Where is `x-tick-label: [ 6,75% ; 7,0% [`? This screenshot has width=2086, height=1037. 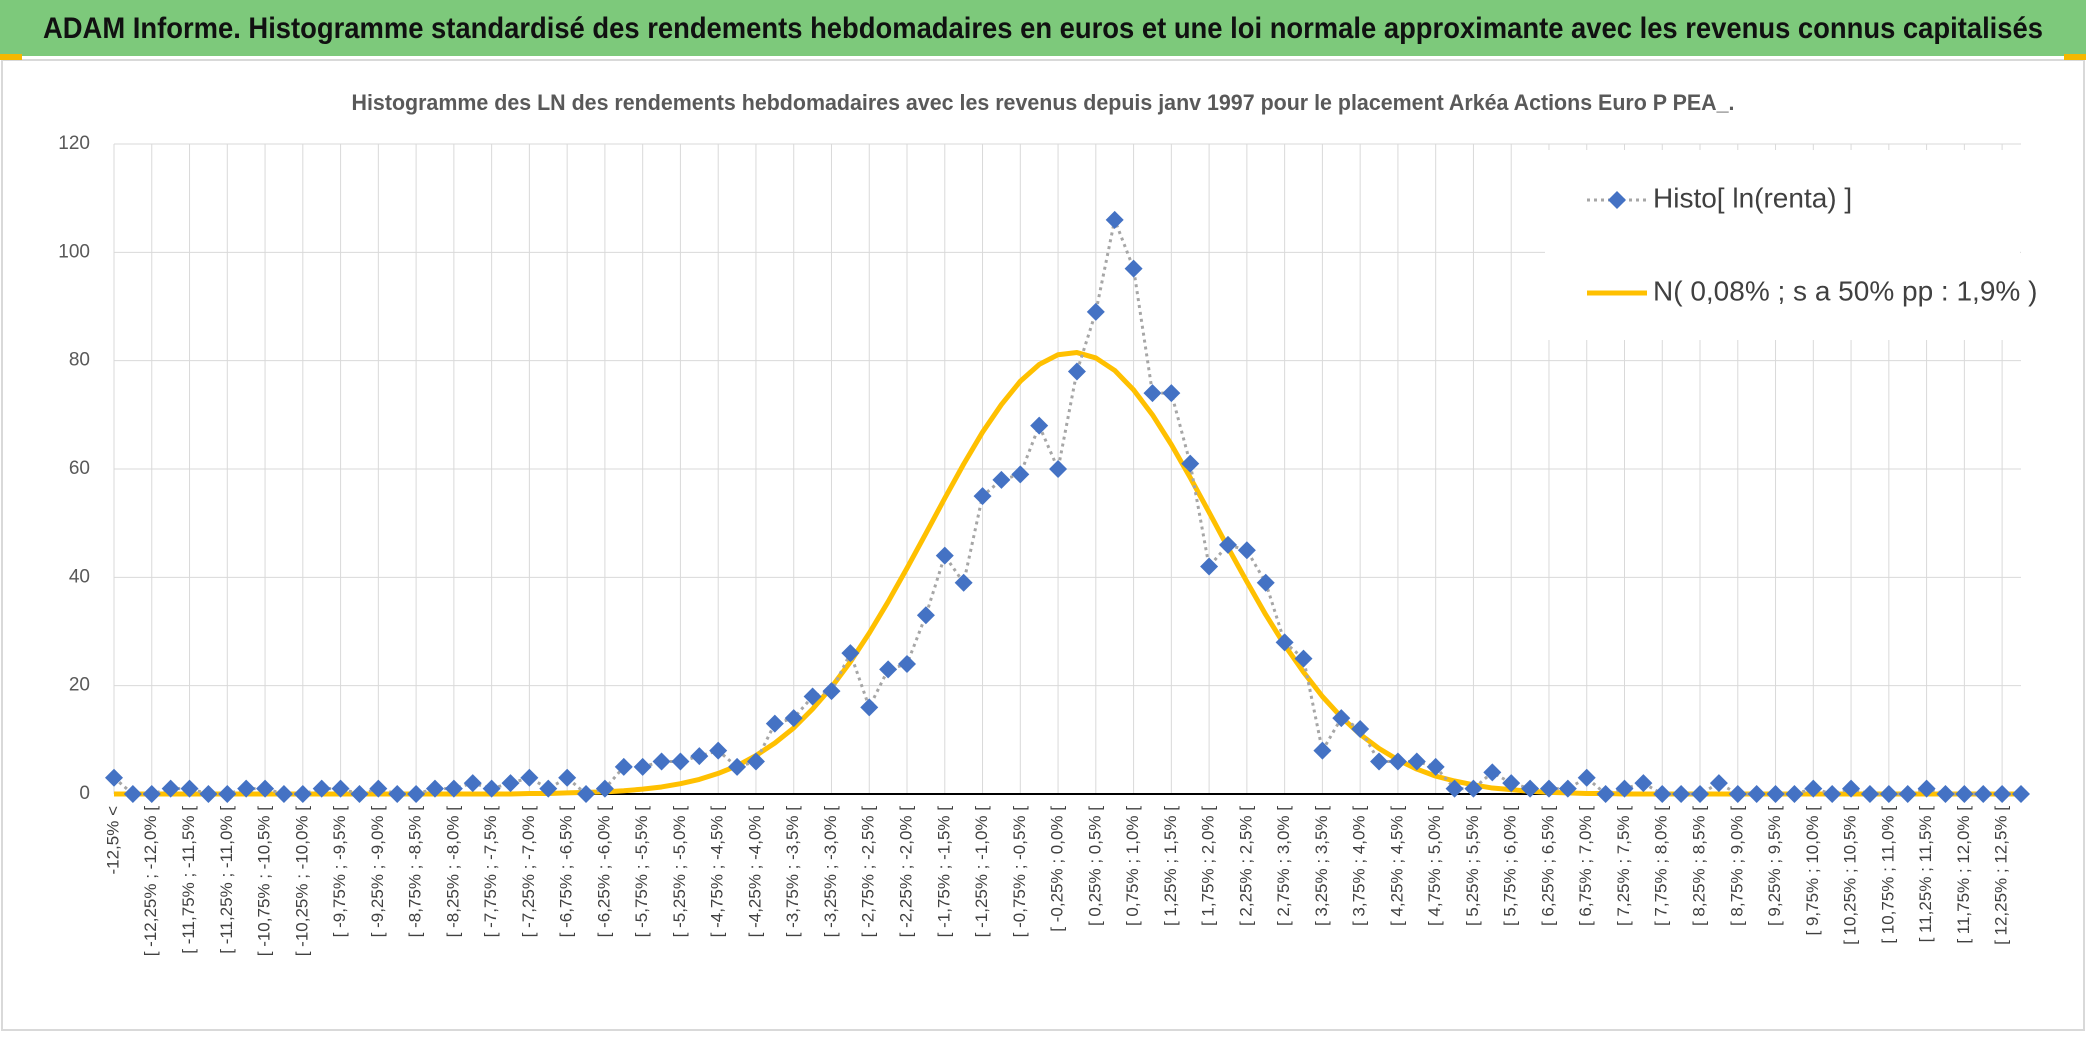
x-tick-label: [ 6,75% ; 7,0% [ is located at coordinates (1585, 866).